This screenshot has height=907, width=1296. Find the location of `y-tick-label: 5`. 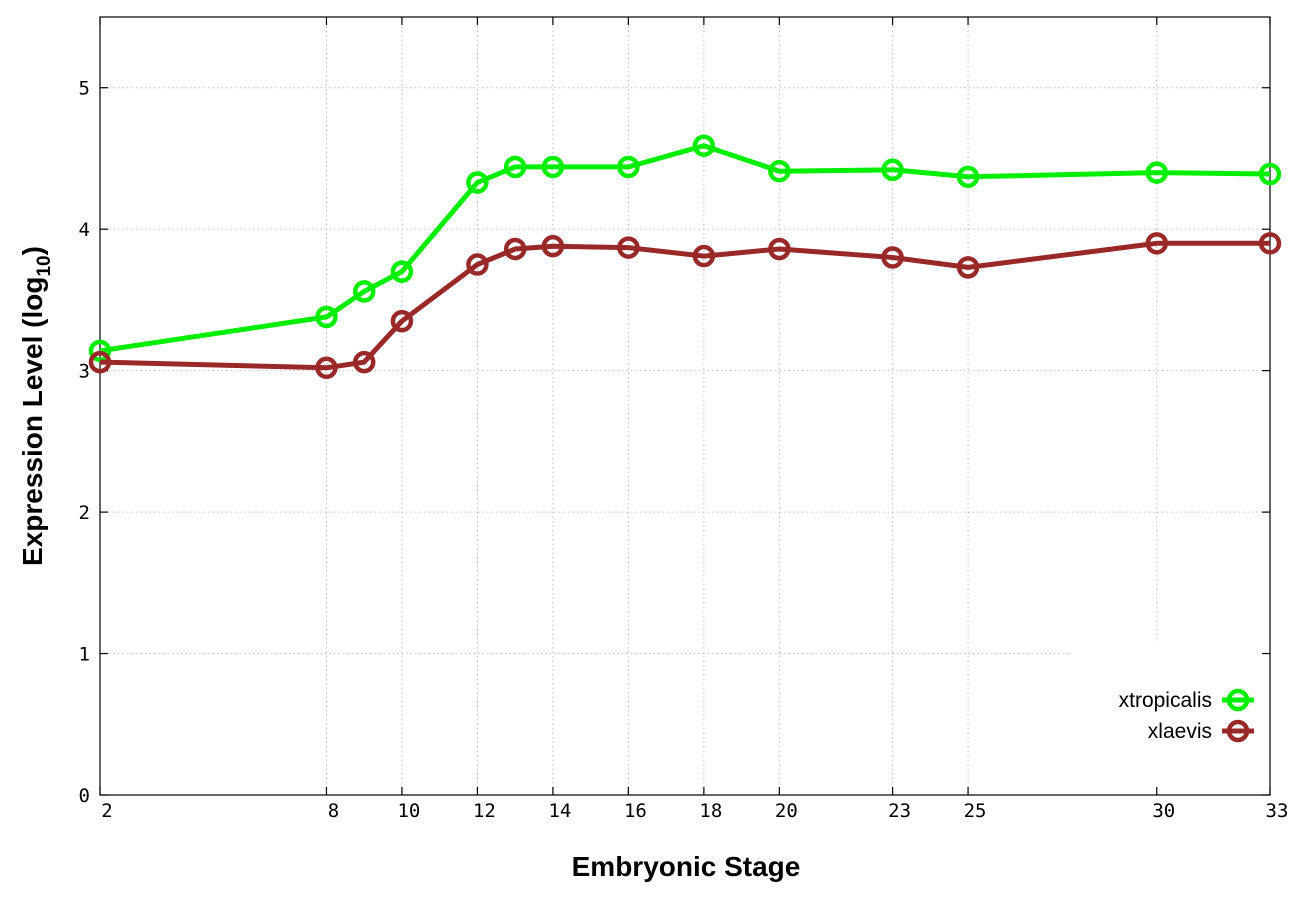

y-tick-label: 5 is located at coordinates (84, 89).